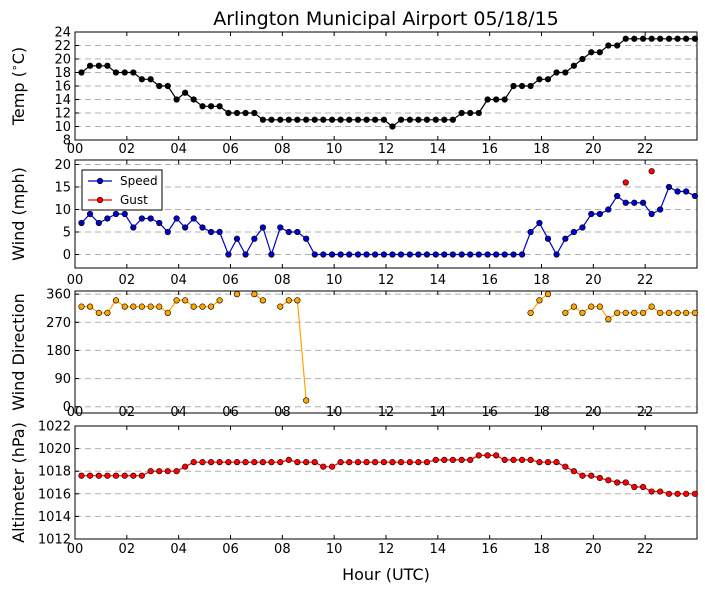  I want to click on y-tick-label: 270, so click(58, 323).